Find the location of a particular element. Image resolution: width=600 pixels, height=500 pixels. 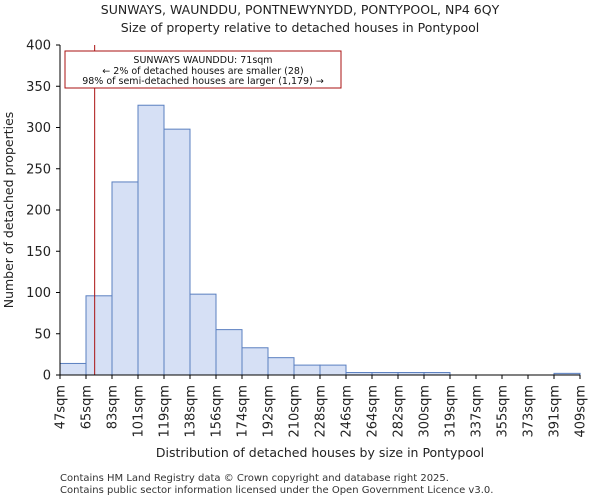

x-tick-label: 300sqm is located at coordinates (425, 411).